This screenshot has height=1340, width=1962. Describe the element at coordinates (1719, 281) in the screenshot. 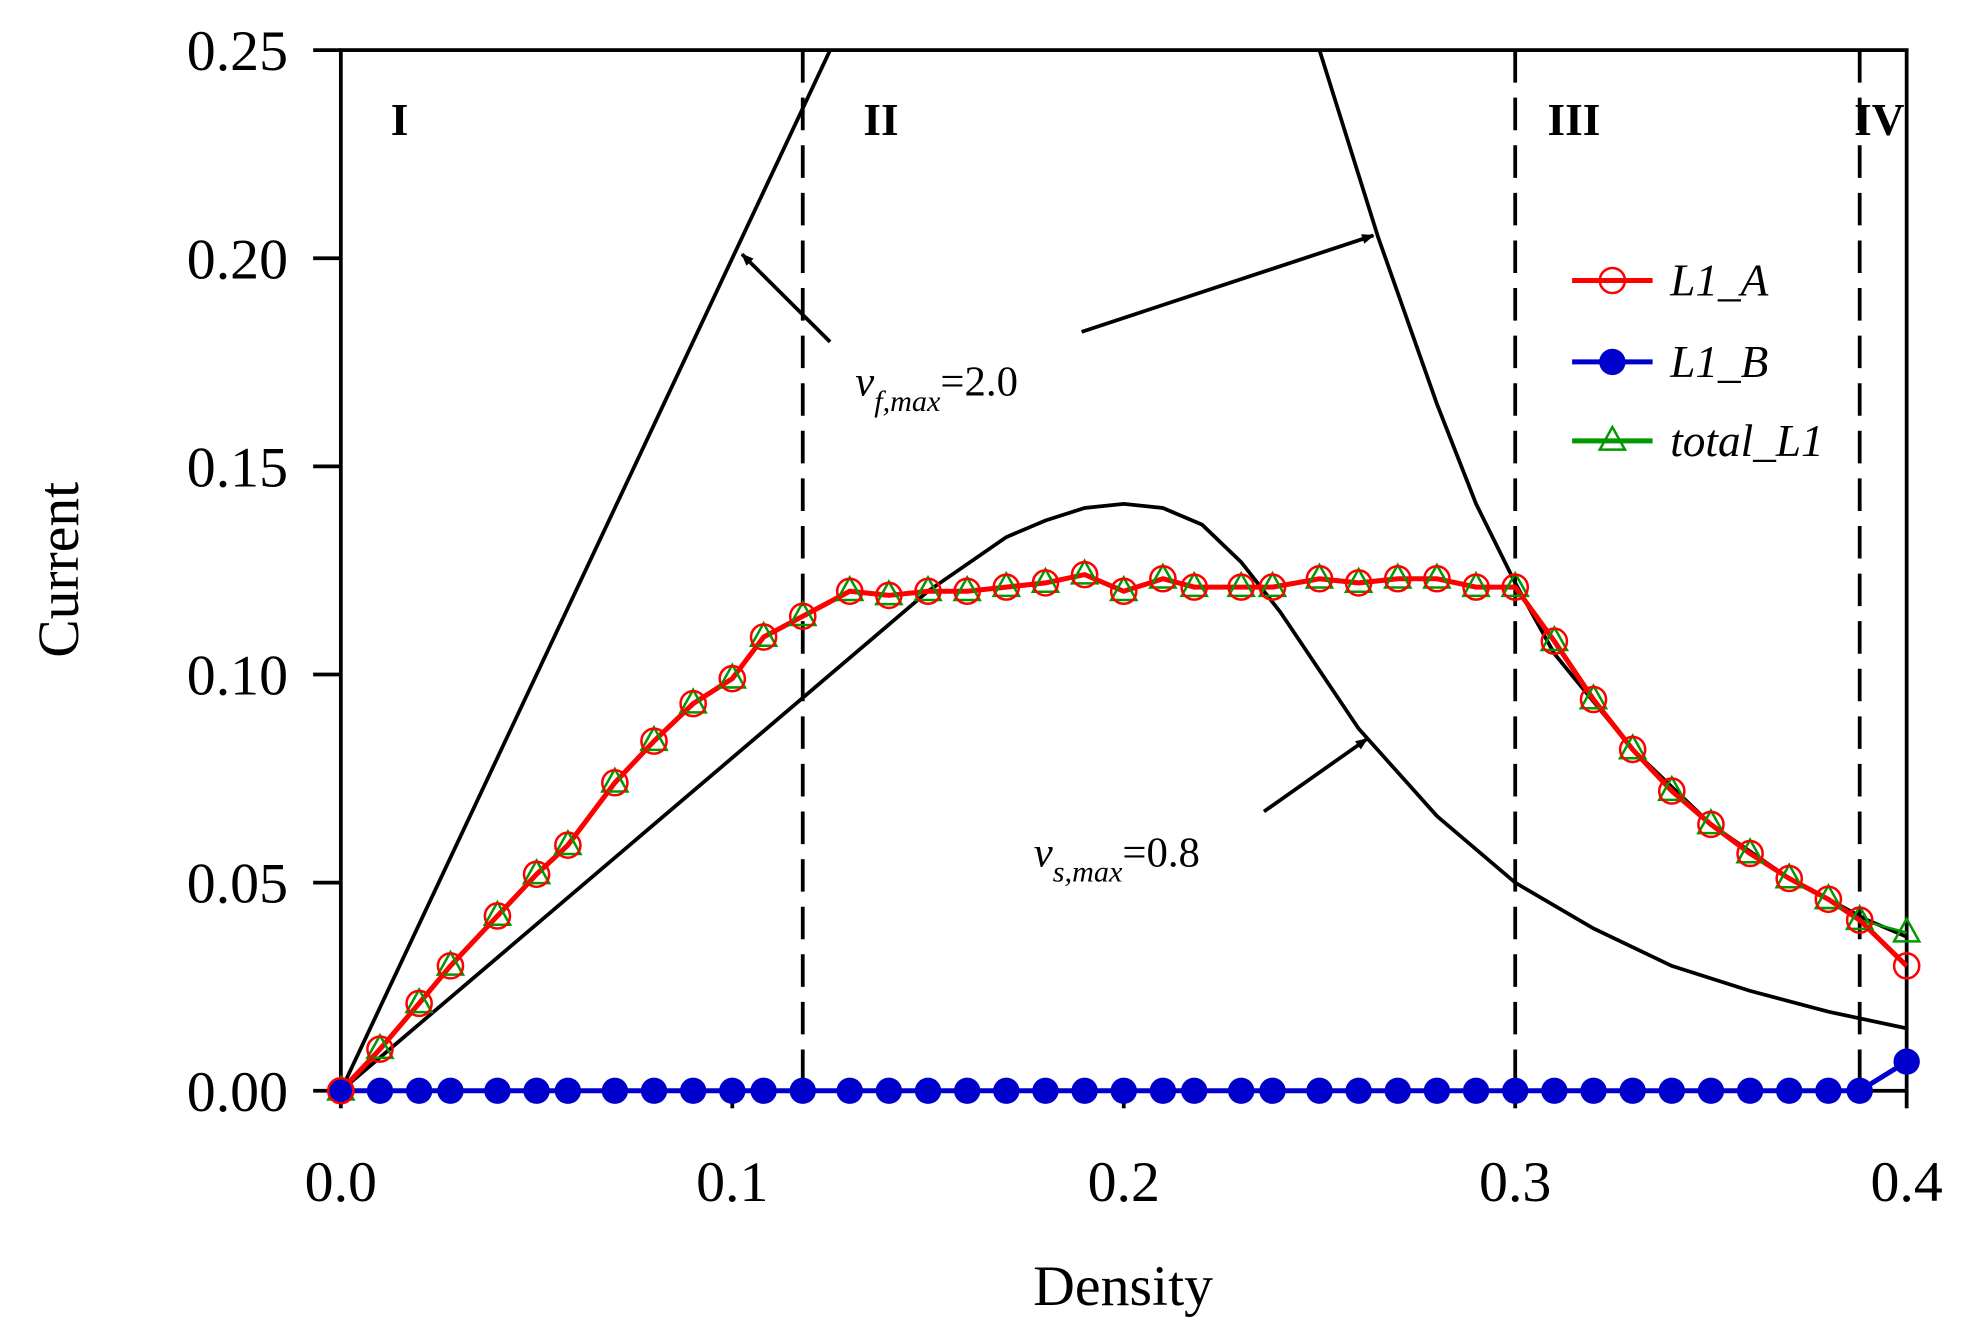

I see `legend-label: L1_A` at that location.